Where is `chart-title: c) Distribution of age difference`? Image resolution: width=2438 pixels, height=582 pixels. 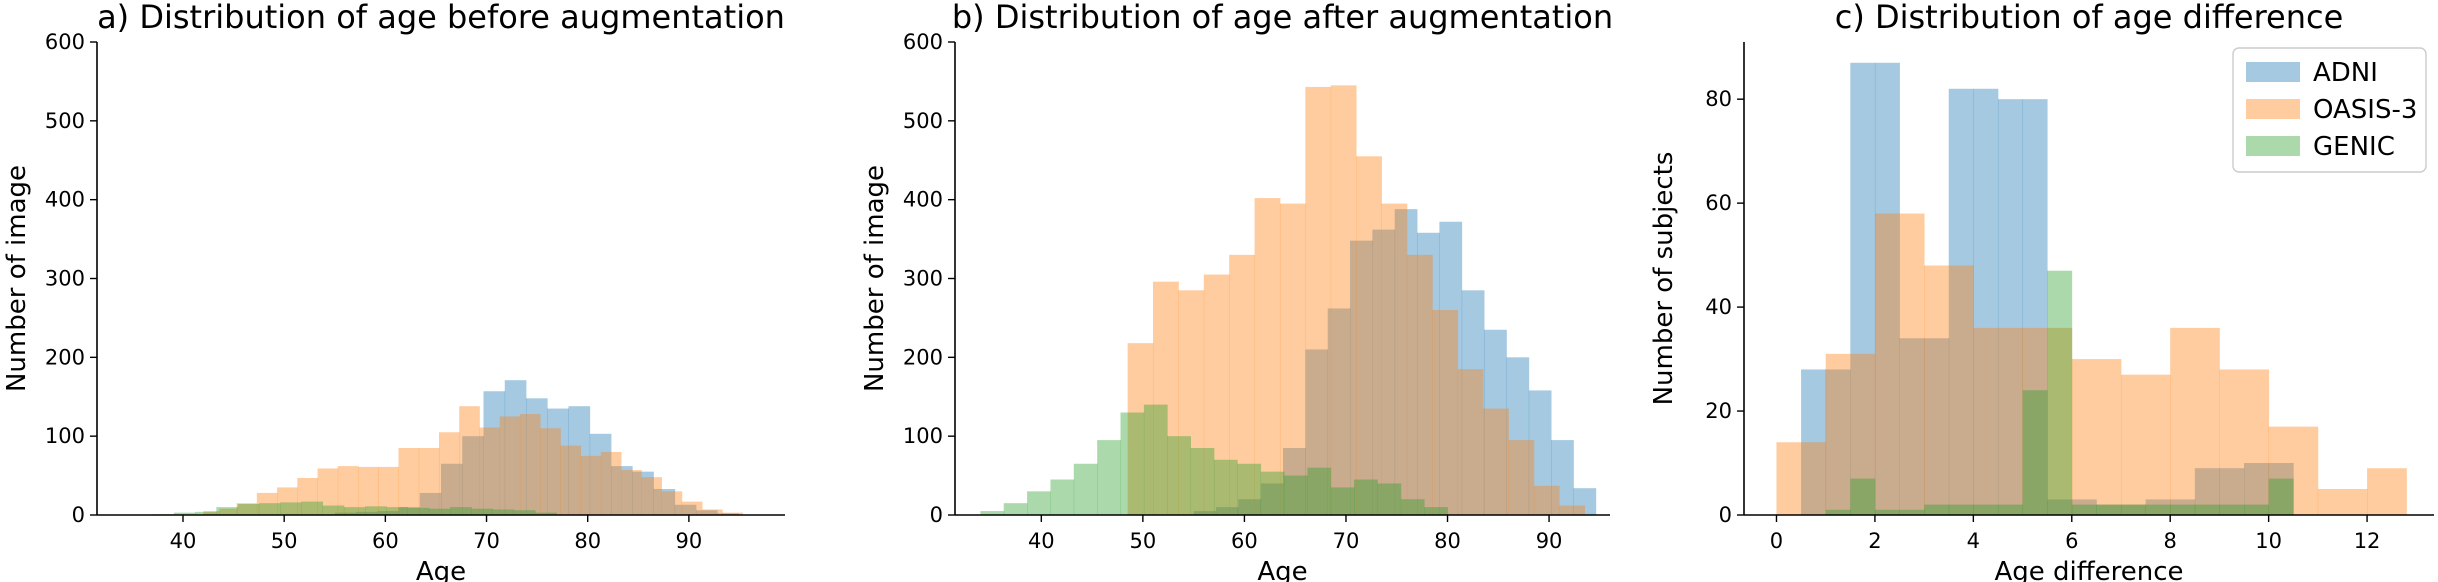
chart-title: c) Distribution of age difference is located at coordinates (2089, 18).